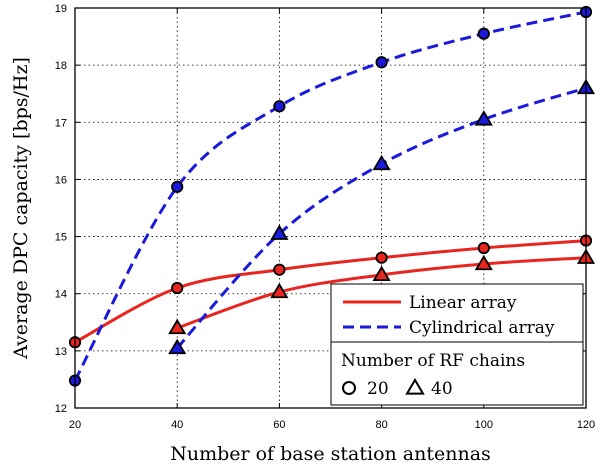  Describe the element at coordinates (442, 389) in the screenshot. I see `legend-marker-label-40: 40` at that location.